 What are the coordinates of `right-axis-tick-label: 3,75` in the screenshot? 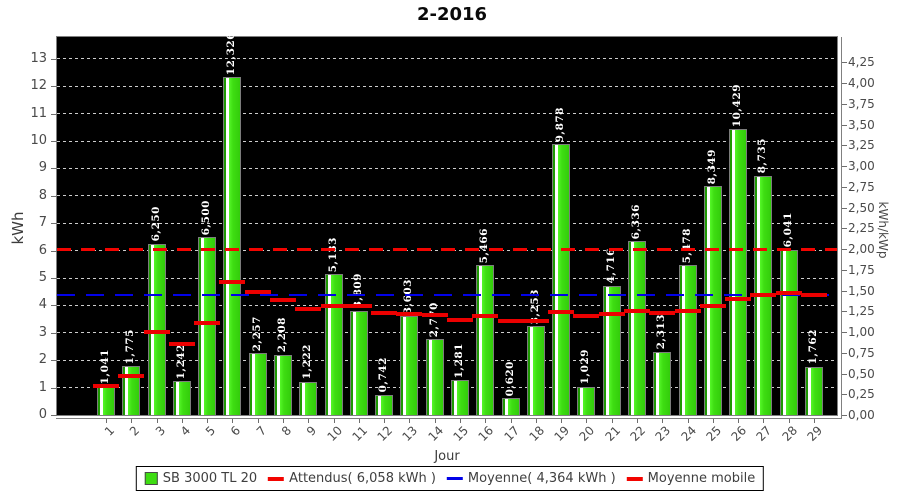 It's located at (861, 103).